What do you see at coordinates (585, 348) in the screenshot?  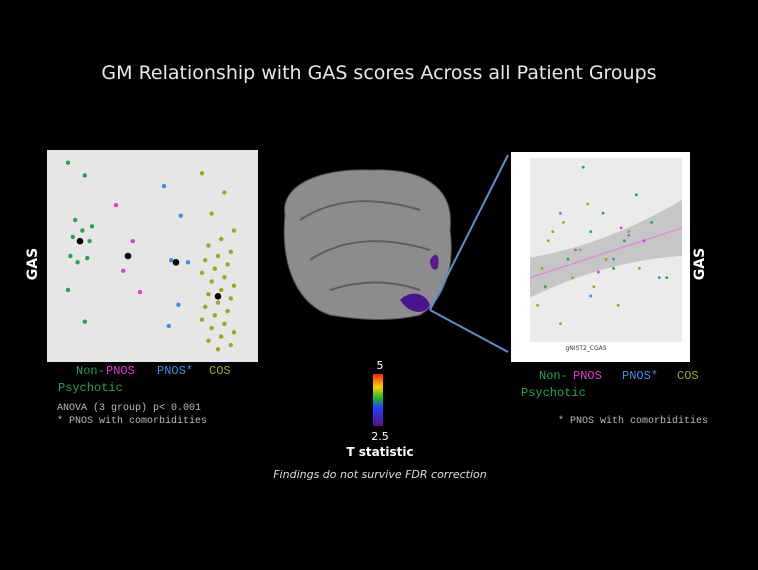 I see `x-axis-label: gNIST2_CGAS` at bounding box center [585, 348].